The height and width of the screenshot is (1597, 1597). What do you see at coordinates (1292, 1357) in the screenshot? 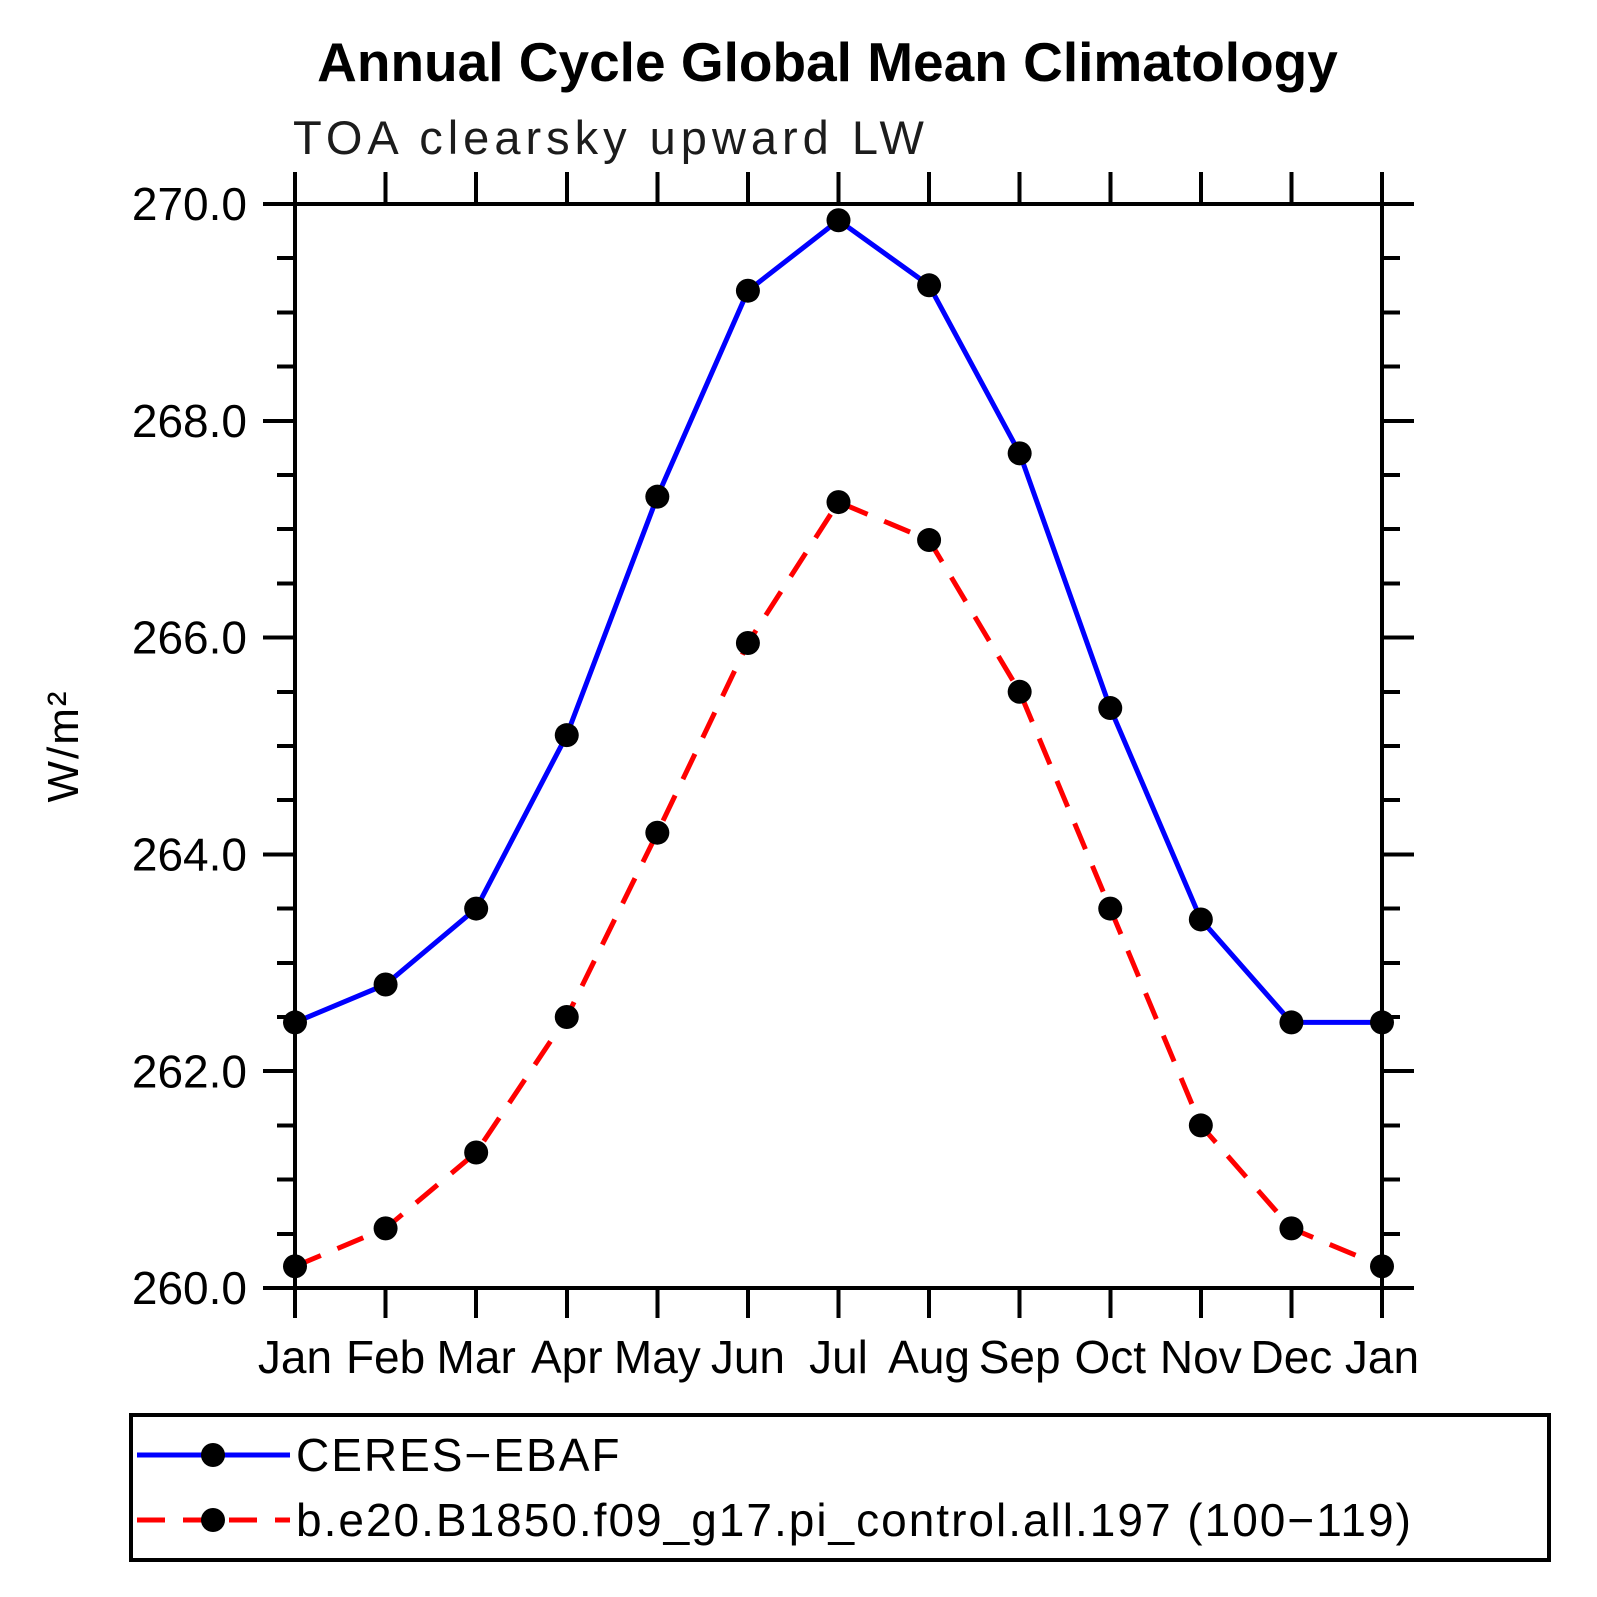
I see `x-tick-label: Dec` at bounding box center [1292, 1357].